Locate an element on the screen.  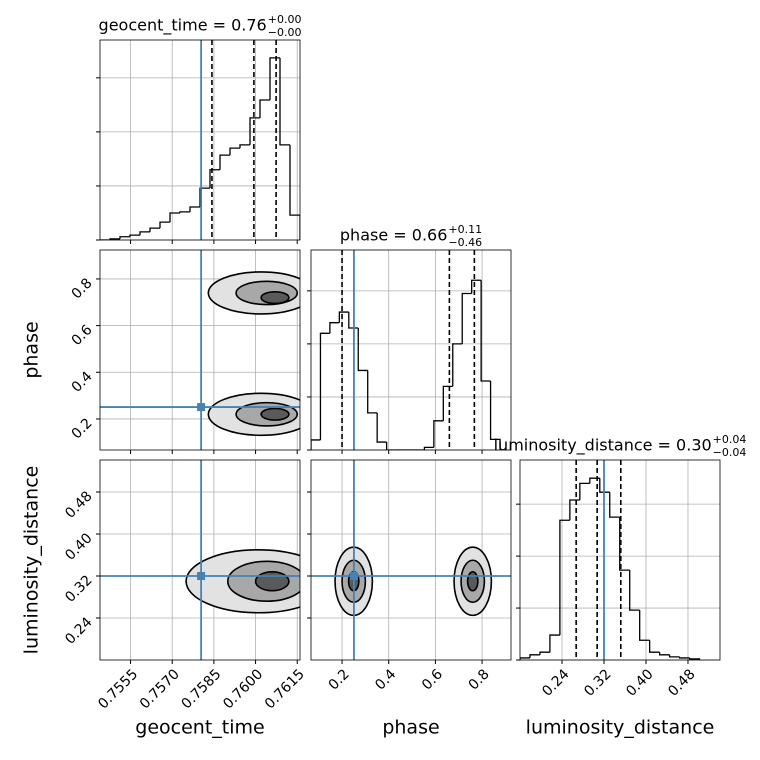
x-axis-label: luminosity_distance is located at coordinates (620, 728).